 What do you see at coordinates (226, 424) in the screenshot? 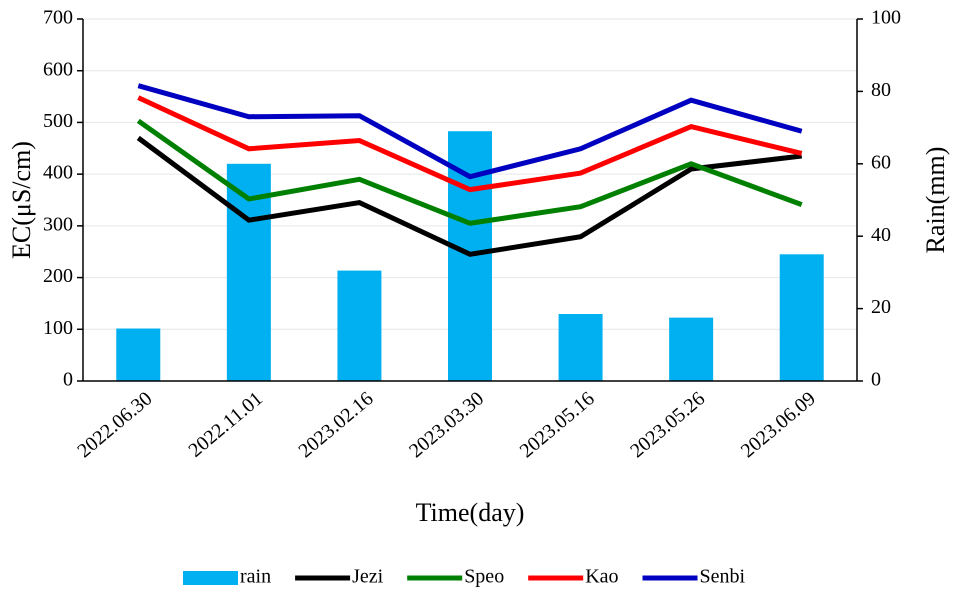
I see `x-tick-label: 2022.11.01` at bounding box center [226, 424].